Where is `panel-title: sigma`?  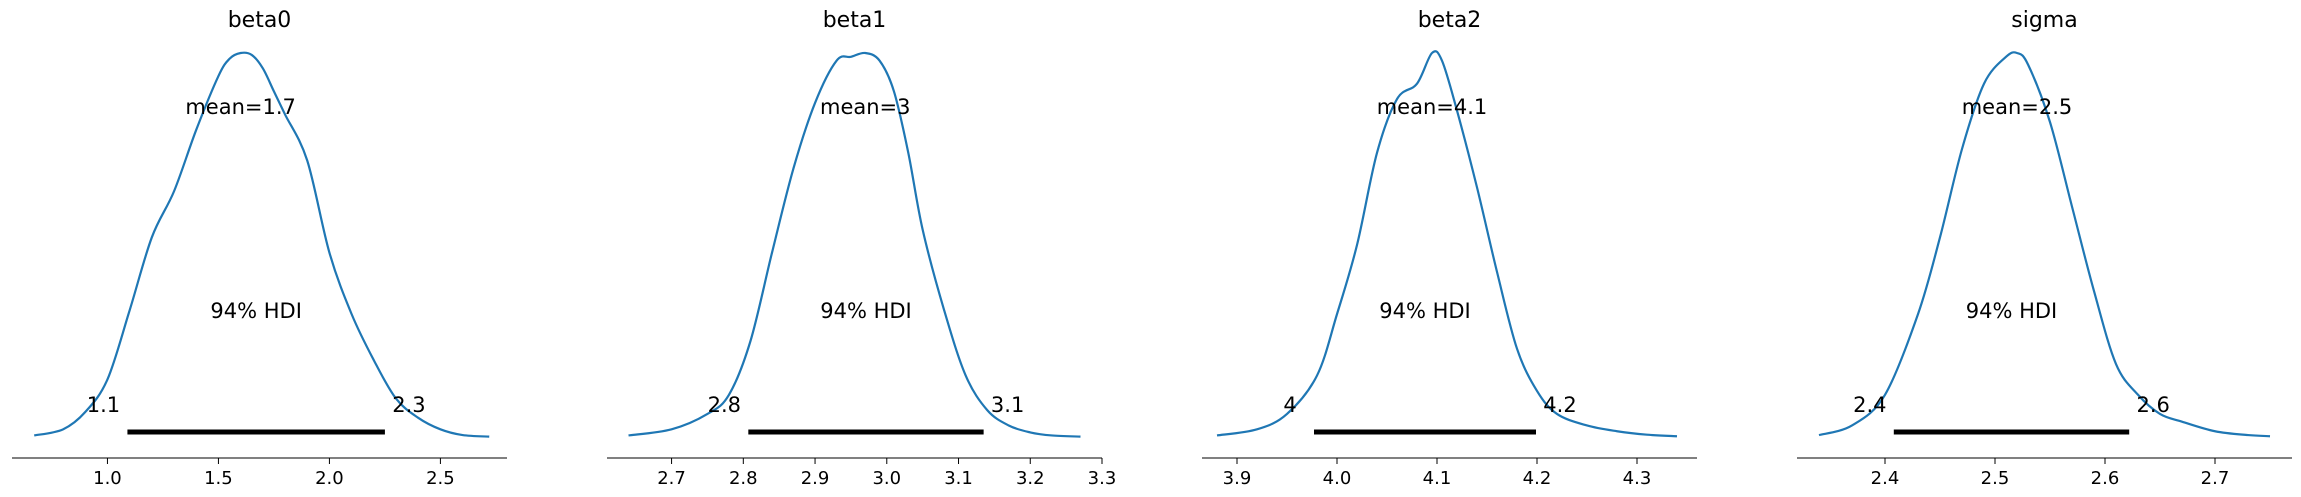 panel-title: sigma is located at coordinates (2044, 20).